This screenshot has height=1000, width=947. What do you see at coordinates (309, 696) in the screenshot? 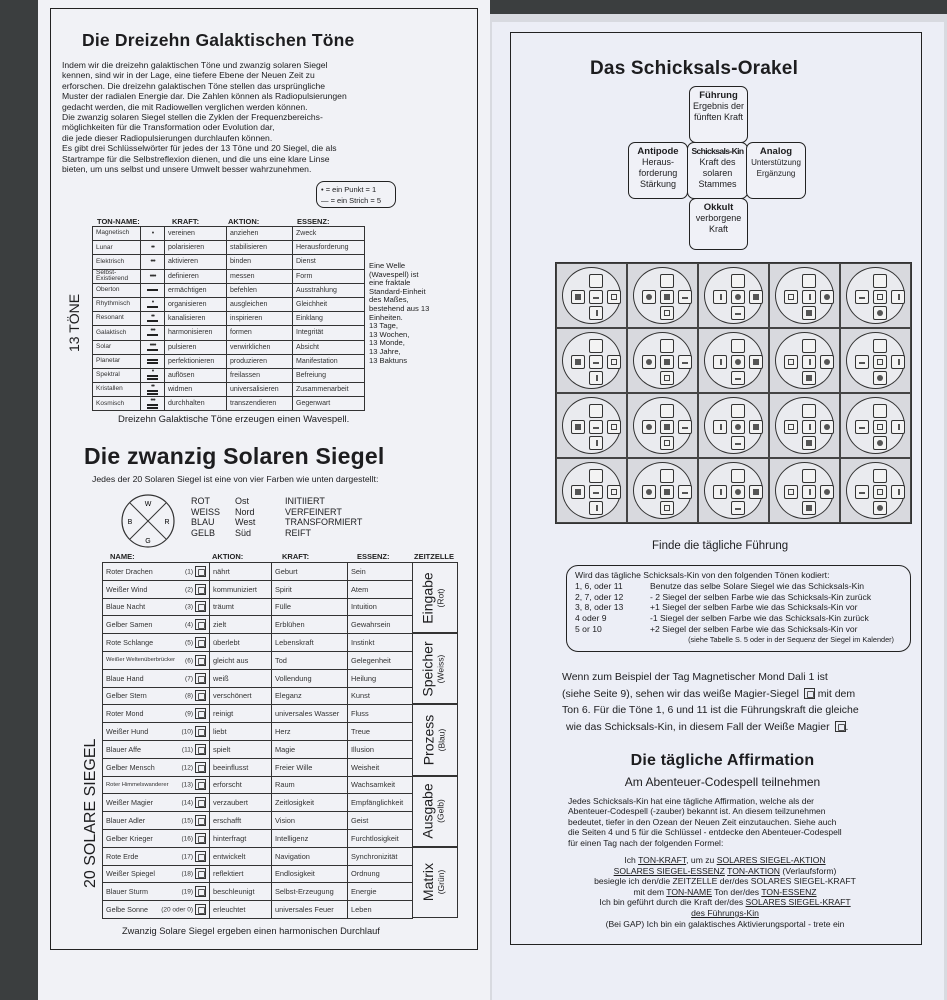
I see `seal-kraft: Eleganz` at bounding box center [309, 696].